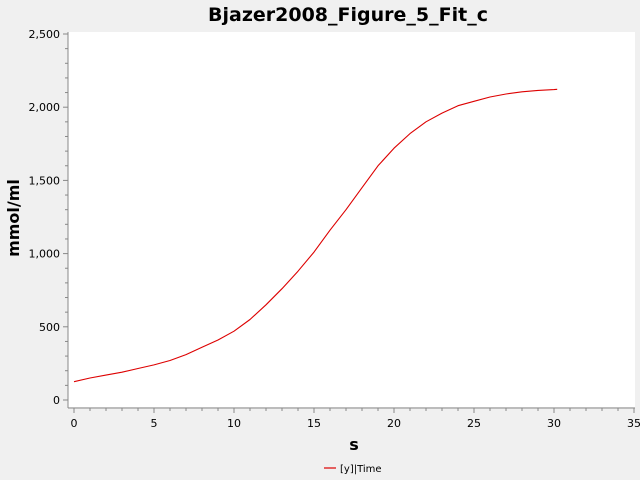 Image resolution: width=640 pixels, height=480 pixels. I want to click on x-tick-label: 30, so click(554, 423).